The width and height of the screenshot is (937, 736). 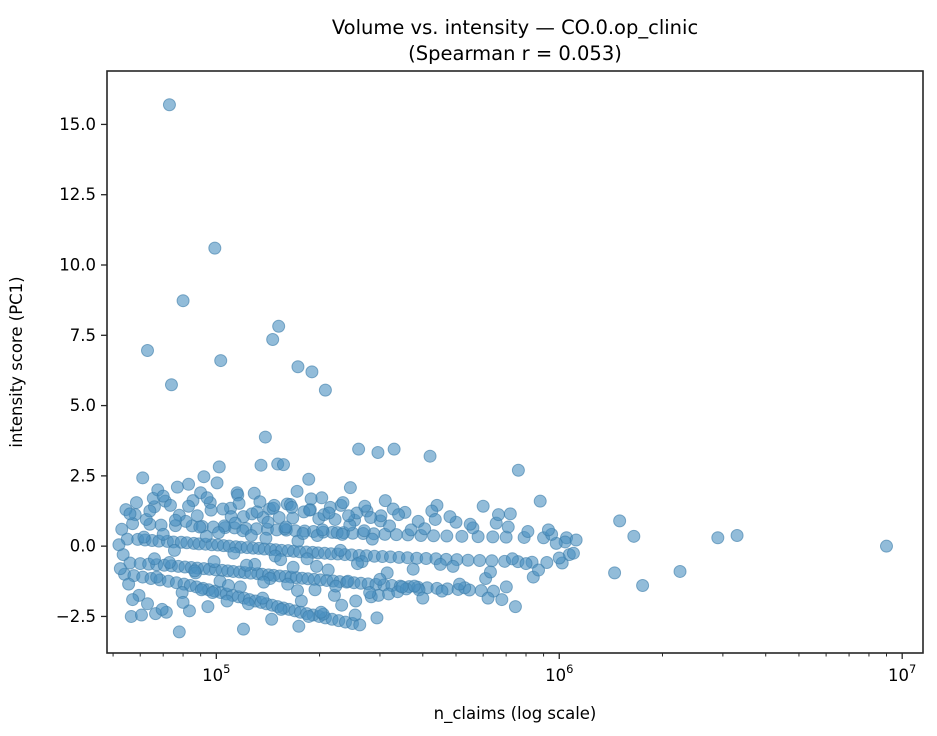 What do you see at coordinates (77, 194) in the screenshot?
I see `y-tick-label: 12.5` at bounding box center [77, 194].